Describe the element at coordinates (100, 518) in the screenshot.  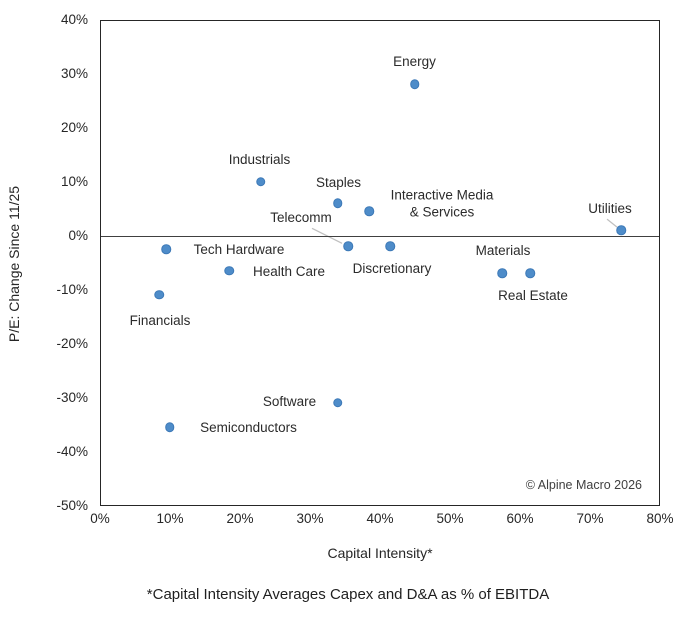
I see `x-tick-label-0: 0%` at that location.